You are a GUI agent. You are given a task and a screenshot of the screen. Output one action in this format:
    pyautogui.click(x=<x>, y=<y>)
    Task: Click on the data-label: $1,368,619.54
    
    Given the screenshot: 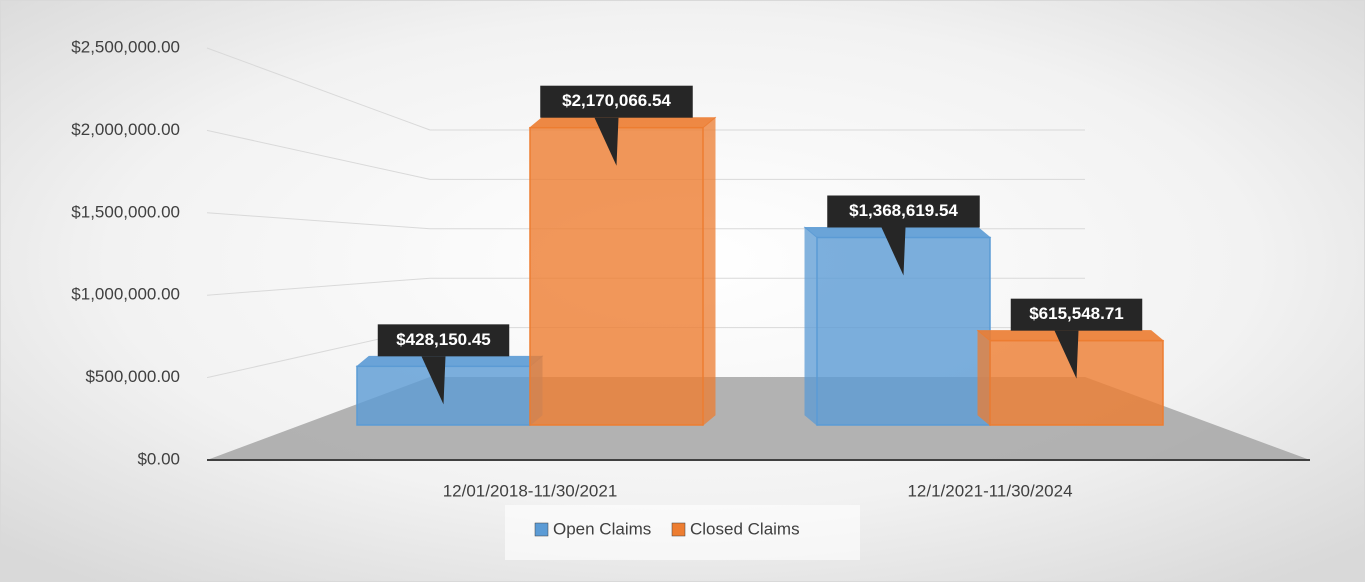 What is the action you would take?
    pyautogui.click(x=903, y=210)
    